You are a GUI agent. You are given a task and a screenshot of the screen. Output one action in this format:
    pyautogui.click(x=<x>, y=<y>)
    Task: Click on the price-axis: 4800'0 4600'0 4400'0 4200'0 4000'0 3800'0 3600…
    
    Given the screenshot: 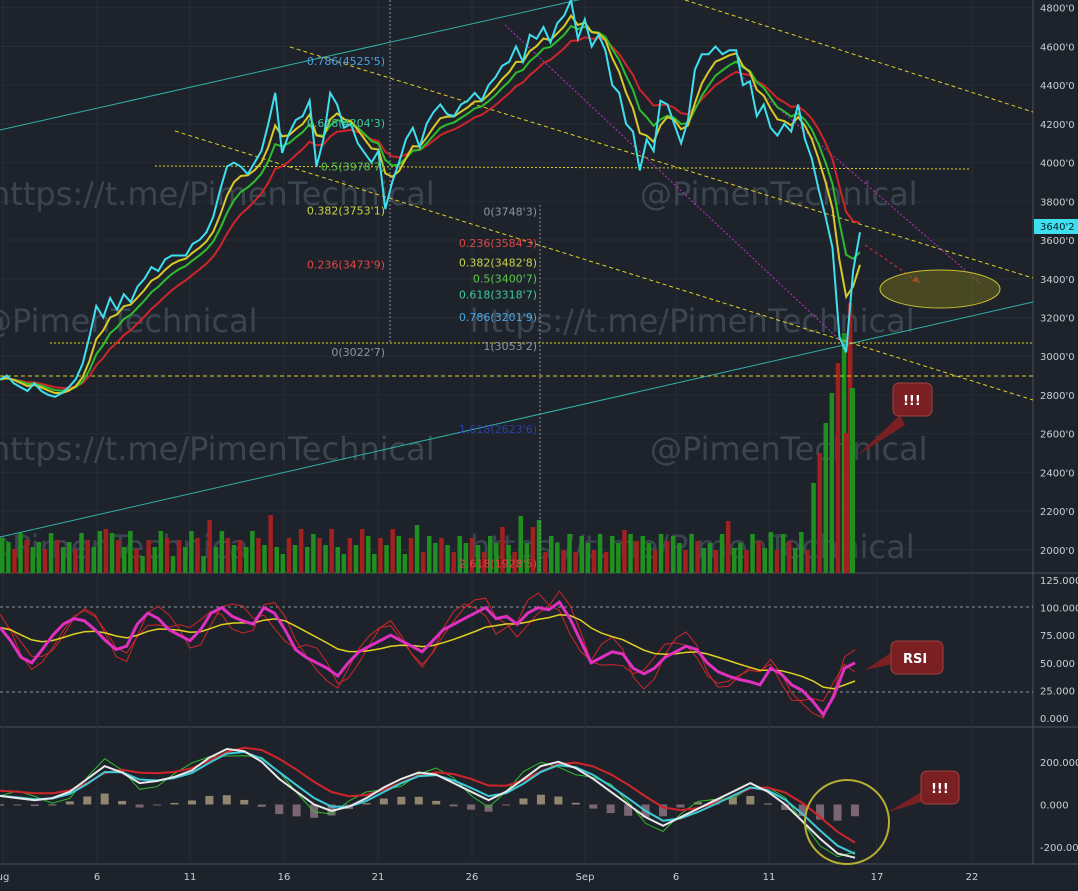 What is the action you would take?
    pyautogui.click(x=1057, y=280)
    